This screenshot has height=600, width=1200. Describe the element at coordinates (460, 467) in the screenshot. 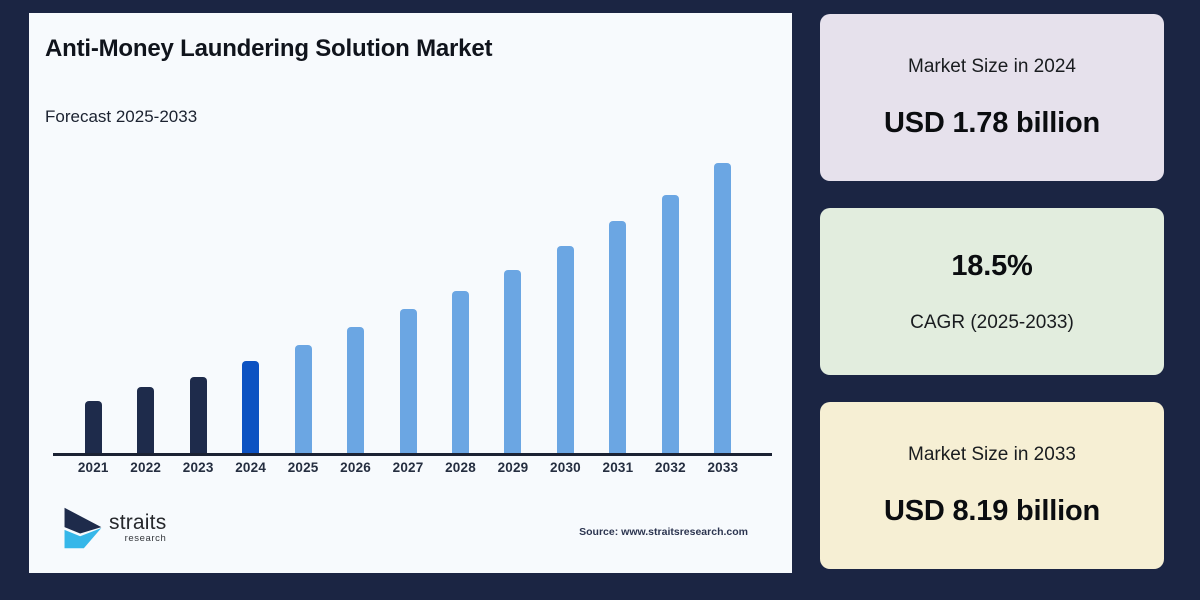

I see `x-axis-label-2028: 2028` at that location.